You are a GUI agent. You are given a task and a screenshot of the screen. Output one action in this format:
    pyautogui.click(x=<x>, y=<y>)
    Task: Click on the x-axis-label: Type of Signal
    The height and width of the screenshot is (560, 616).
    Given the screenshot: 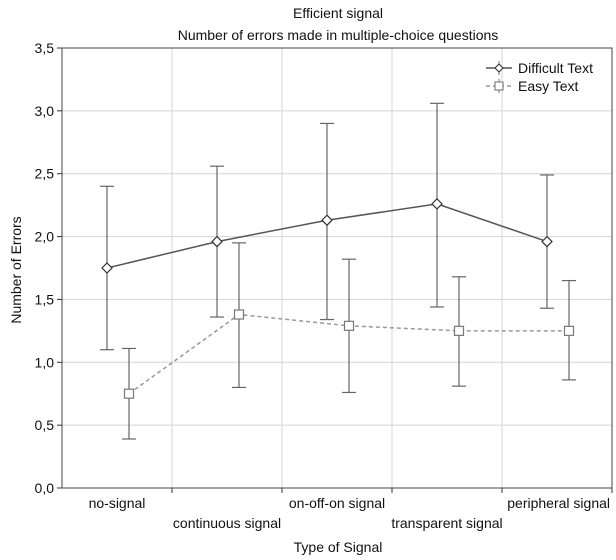 What is the action you would take?
    pyautogui.click(x=338, y=547)
    